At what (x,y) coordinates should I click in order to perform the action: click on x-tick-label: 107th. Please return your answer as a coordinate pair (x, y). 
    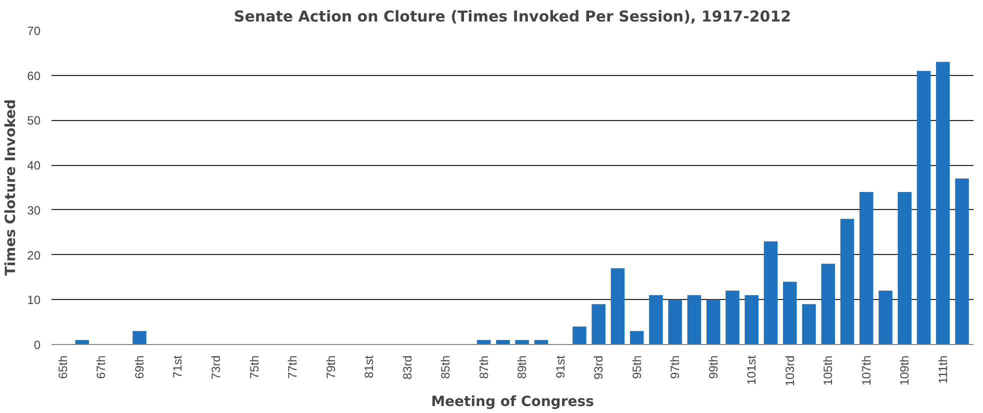
    Looking at the image, I should click on (866, 371).